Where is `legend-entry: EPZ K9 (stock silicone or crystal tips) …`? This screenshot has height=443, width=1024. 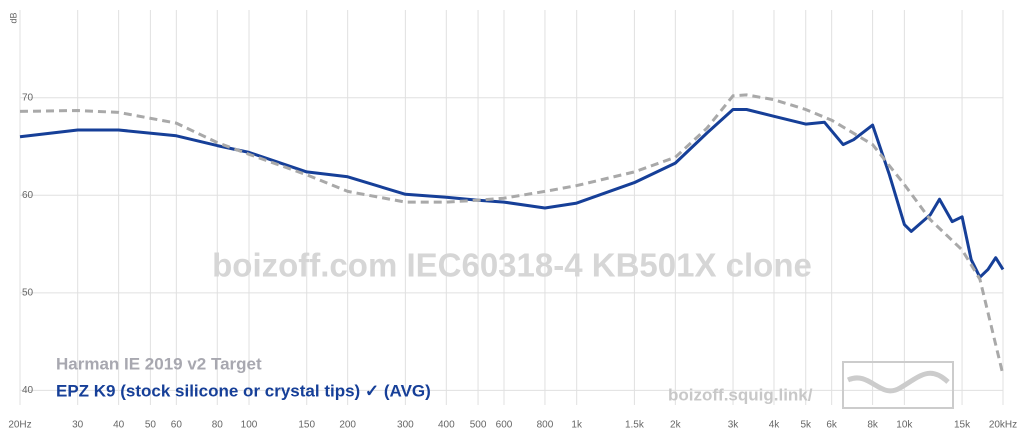
legend-entry: EPZ K9 (stock silicone or crystal tips) … is located at coordinates (243, 390).